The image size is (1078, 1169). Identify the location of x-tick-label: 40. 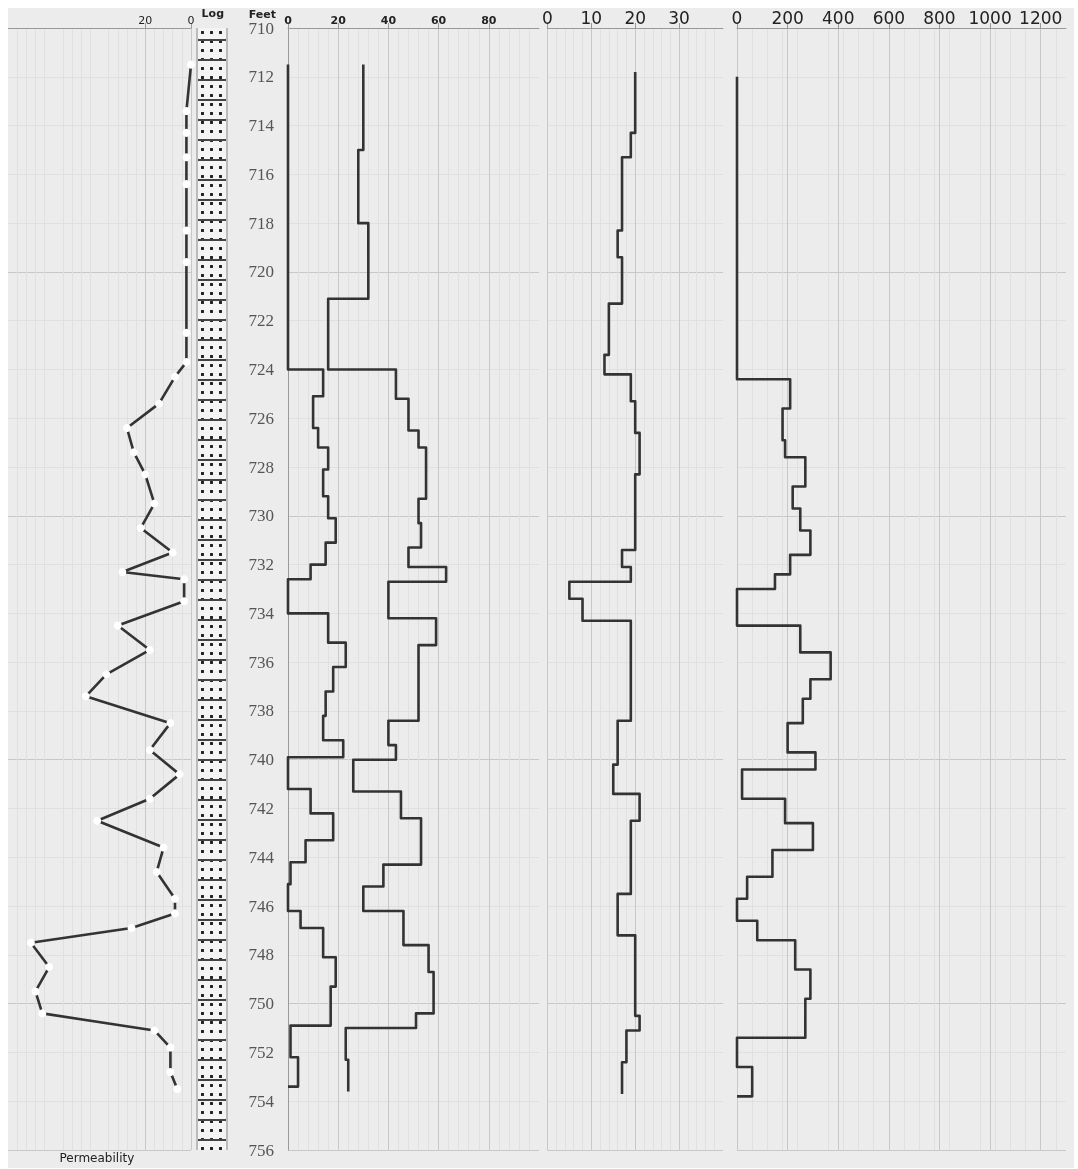
(388, 20).